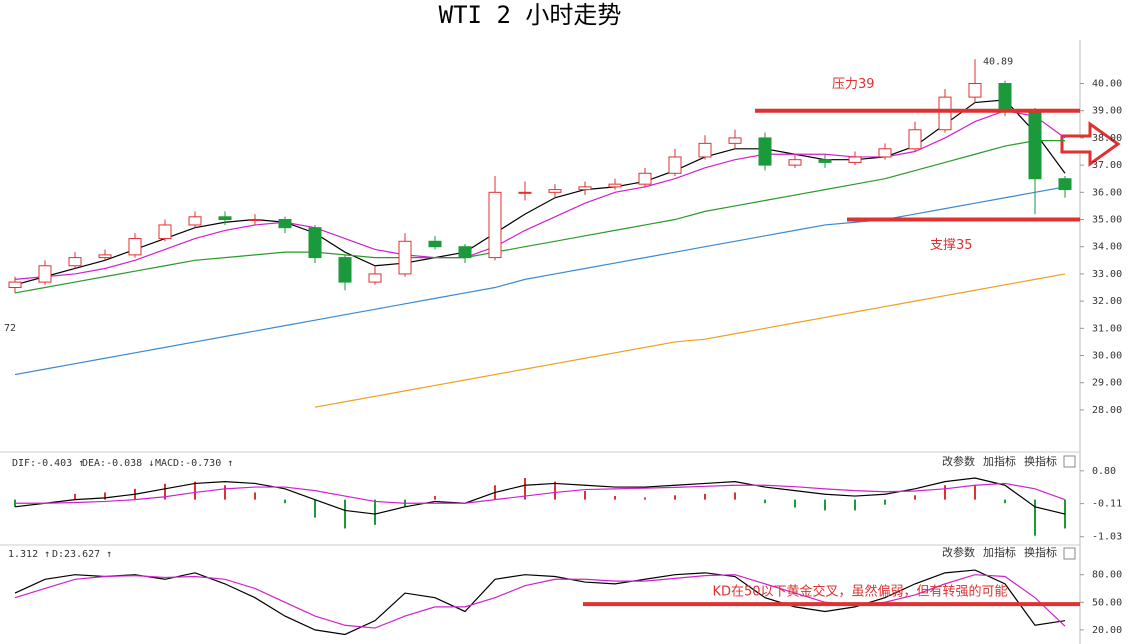 This screenshot has width=1139, height=644. What do you see at coordinates (1107, 84) in the screenshot?
I see `y-tick-label: 40.00` at bounding box center [1107, 84].